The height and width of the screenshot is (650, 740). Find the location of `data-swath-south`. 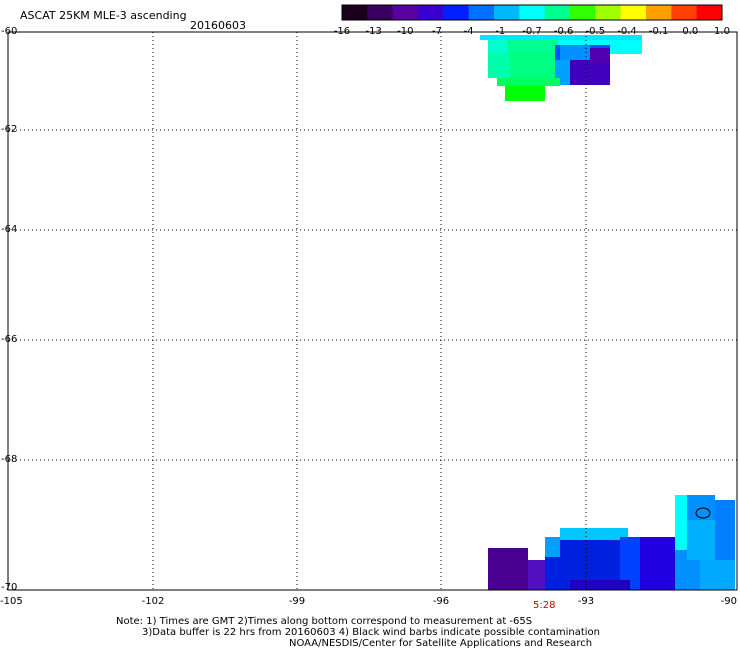

data-swath-south is located at coordinates (611, 542).